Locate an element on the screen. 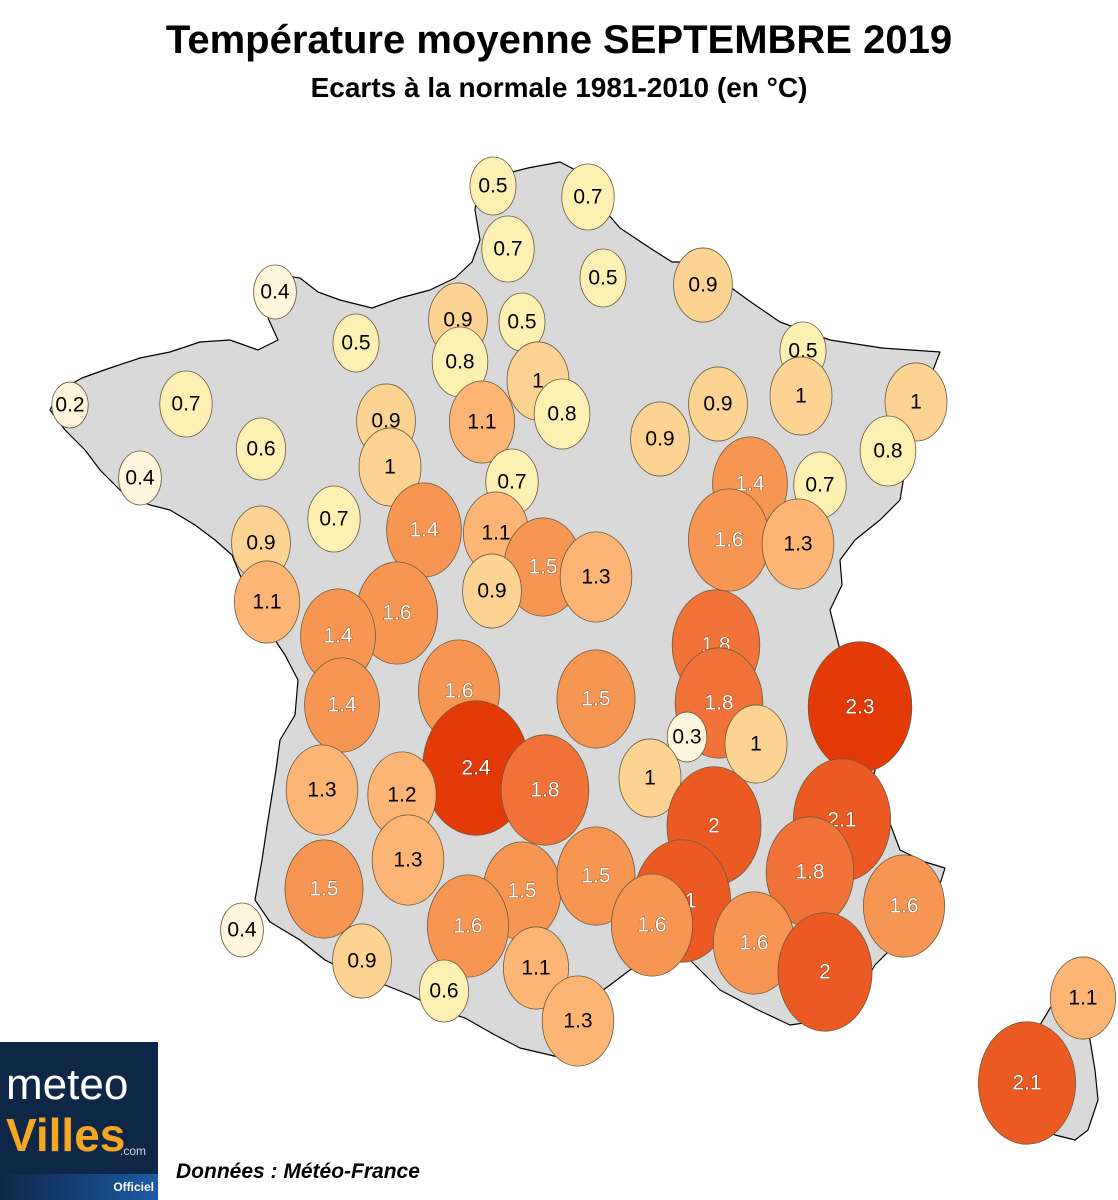 Image resolution: width=1118 pixels, height=1200 pixels. meteovilles-logo: meteo Villes .com Officiel is located at coordinates (79, 1121).